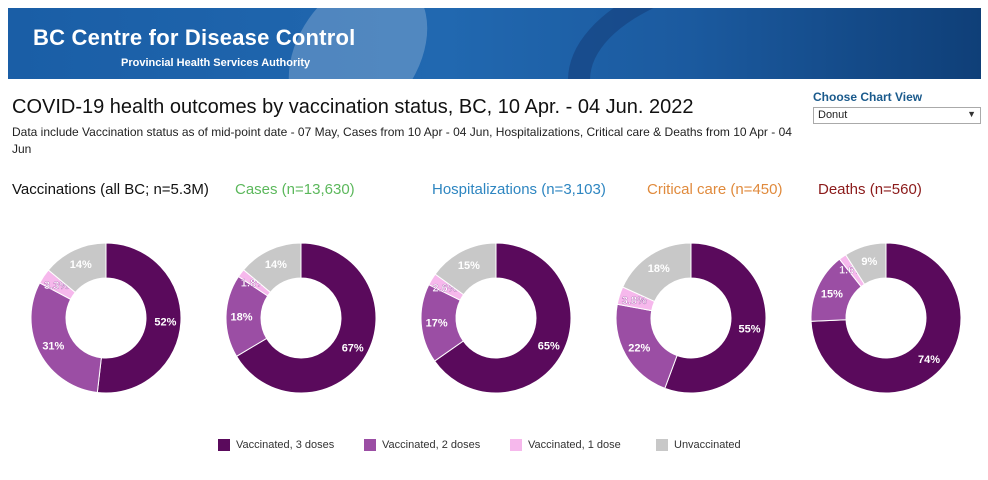 The height and width of the screenshot is (480, 988). Describe the element at coordinates (707, 445) in the screenshot. I see `legend-label: Unvaccinated` at that location.